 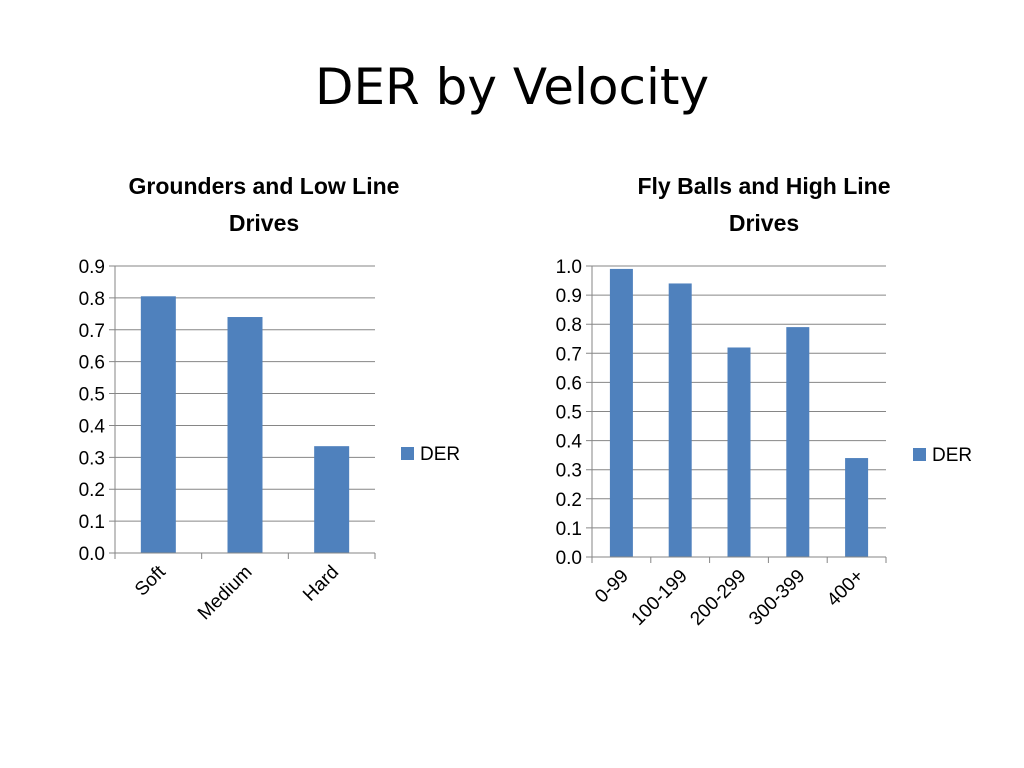 What do you see at coordinates (660, 598) in the screenshot?
I see `x-tick-label: 100-199` at bounding box center [660, 598].